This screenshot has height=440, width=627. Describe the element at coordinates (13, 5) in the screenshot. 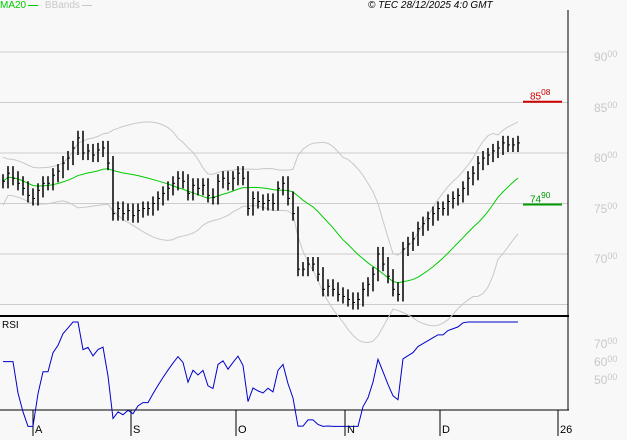

I see `legend-ma20: MA20` at that location.